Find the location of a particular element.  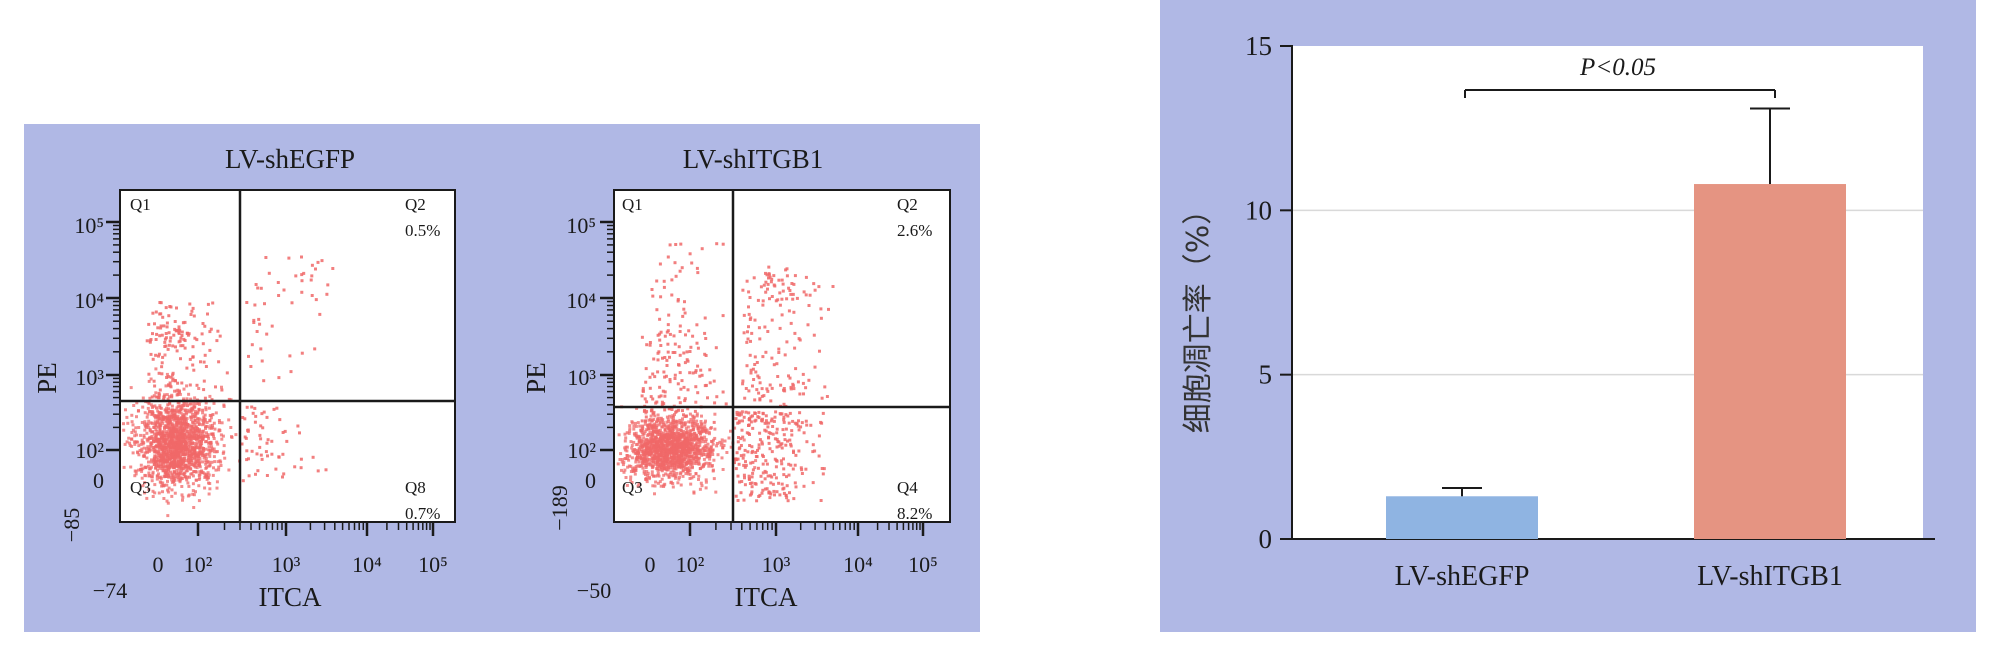

flow-plot-title: LV-shEGFP is located at coordinates (290, 159).